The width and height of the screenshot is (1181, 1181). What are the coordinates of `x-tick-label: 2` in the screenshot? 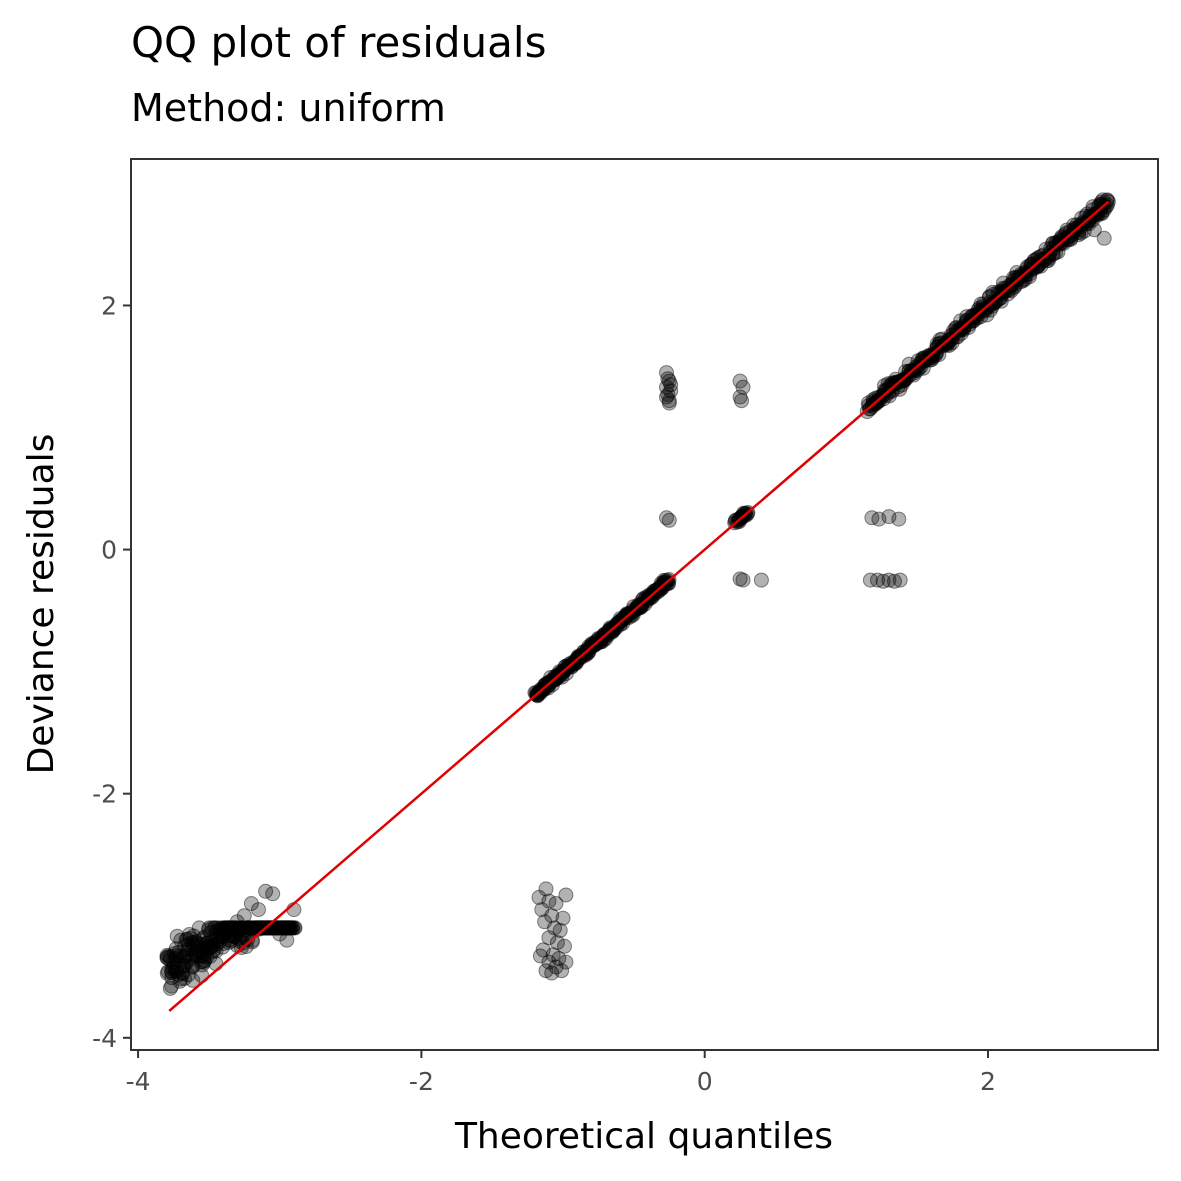 It's located at (988, 1081).